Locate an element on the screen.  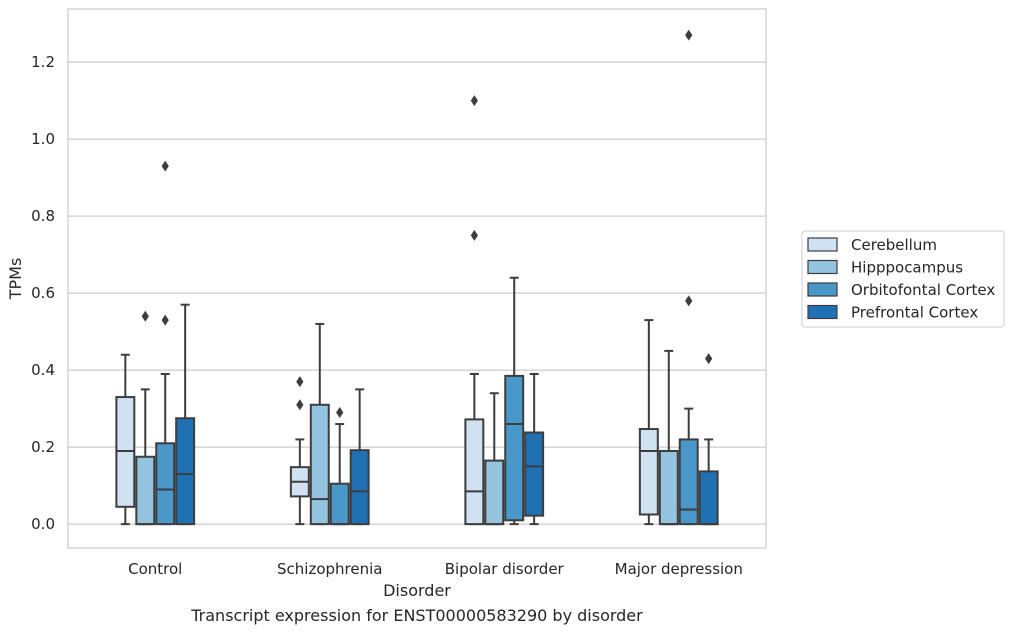
x-axis-title: Disorder is located at coordinates (417, 590).